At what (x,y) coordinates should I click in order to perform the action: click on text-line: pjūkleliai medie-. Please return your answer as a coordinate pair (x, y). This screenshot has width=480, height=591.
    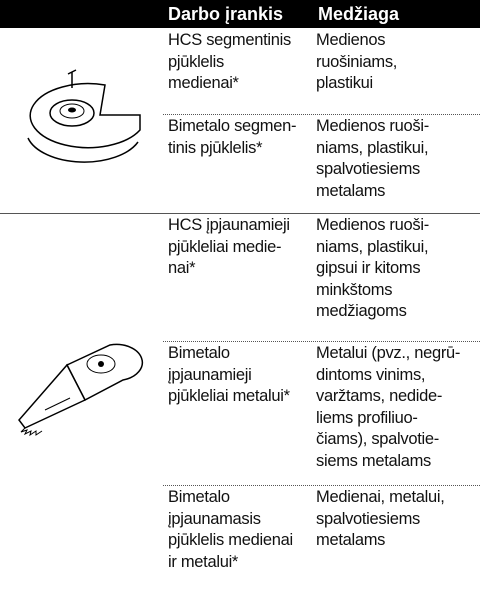
    Looking at the image, I should click on (225, 246).